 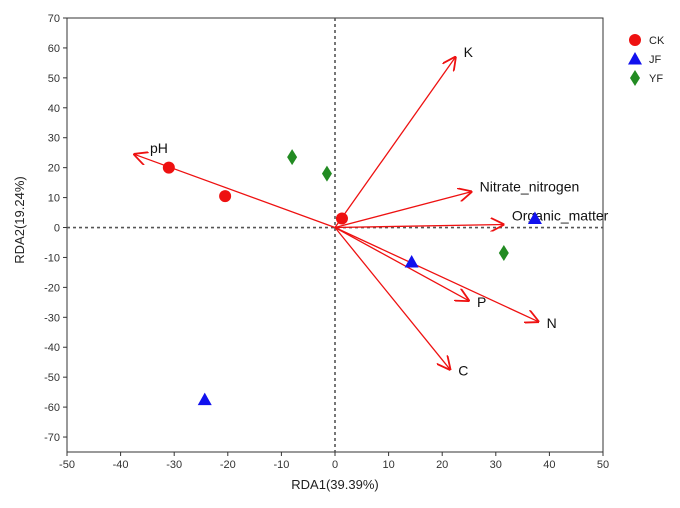 What do you see at coordinates (530, 187) in the screenshot?
I see `vector-label-nitrate_nitrogen: Nitrate_nitrogen` at bounding box center [530, 187].